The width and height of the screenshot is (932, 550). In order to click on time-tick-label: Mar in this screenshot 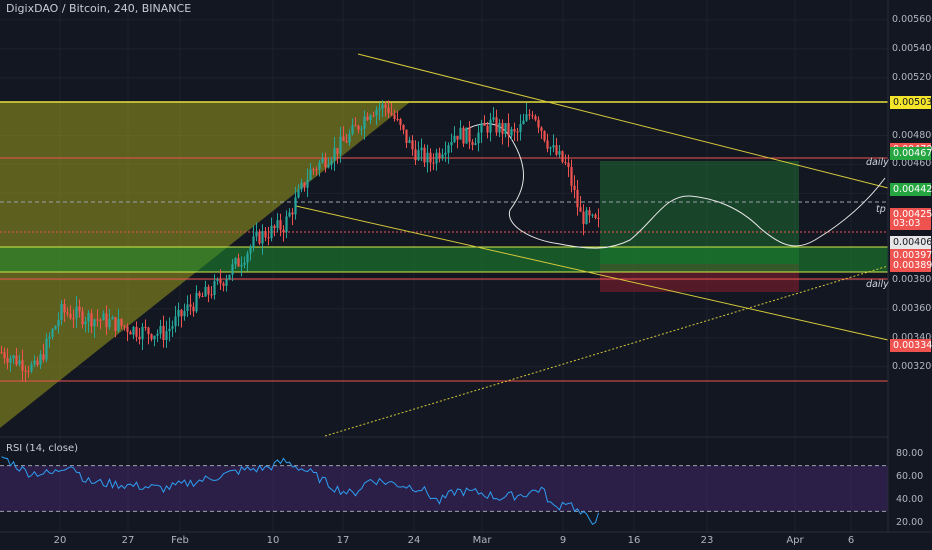, I will do `click(482, 540)`.